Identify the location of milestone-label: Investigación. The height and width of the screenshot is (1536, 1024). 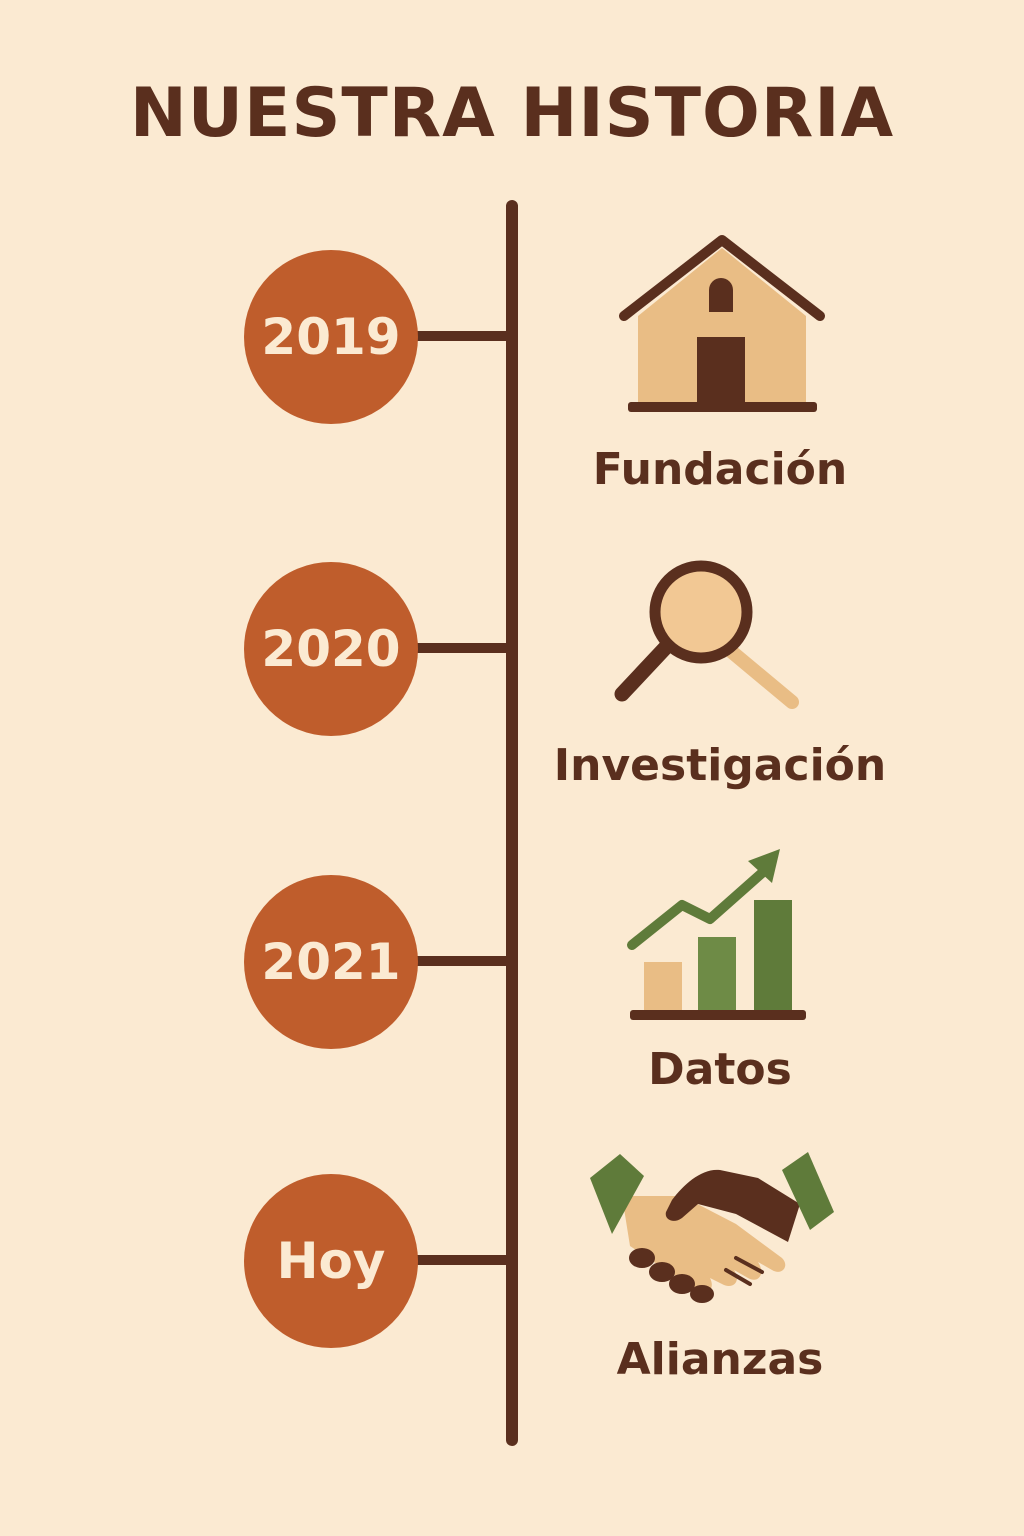
(720, 765).